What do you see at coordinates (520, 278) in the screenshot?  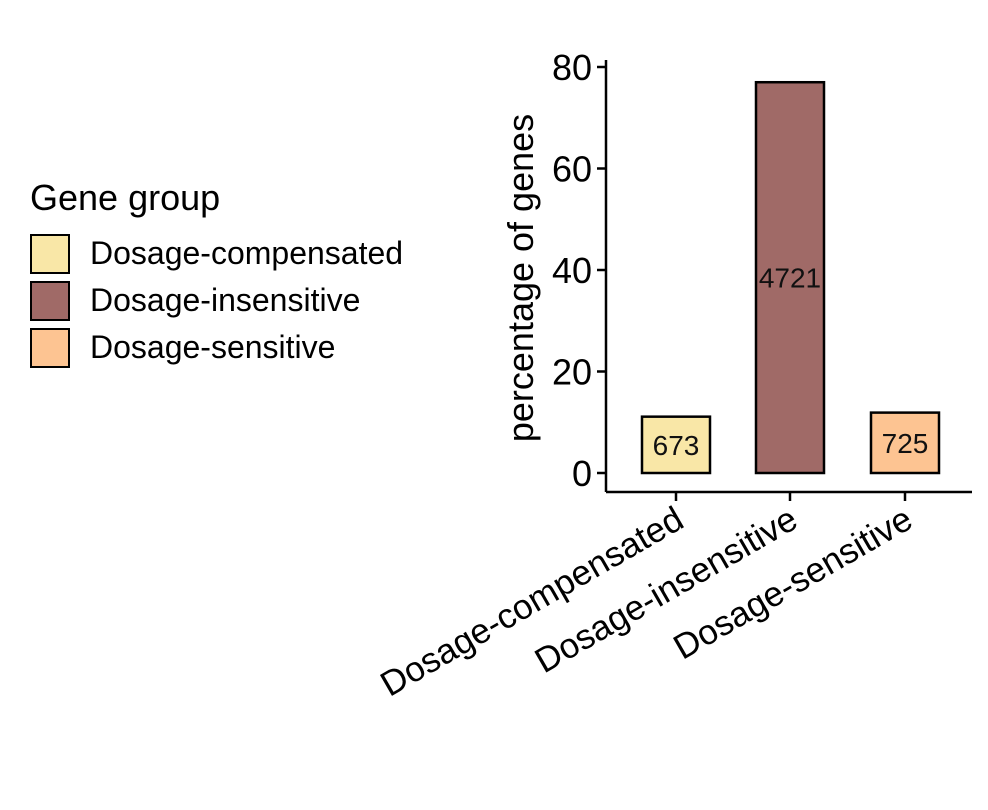 I see `y-axis-title: percentage of genes` at bounding box center [520, 278].